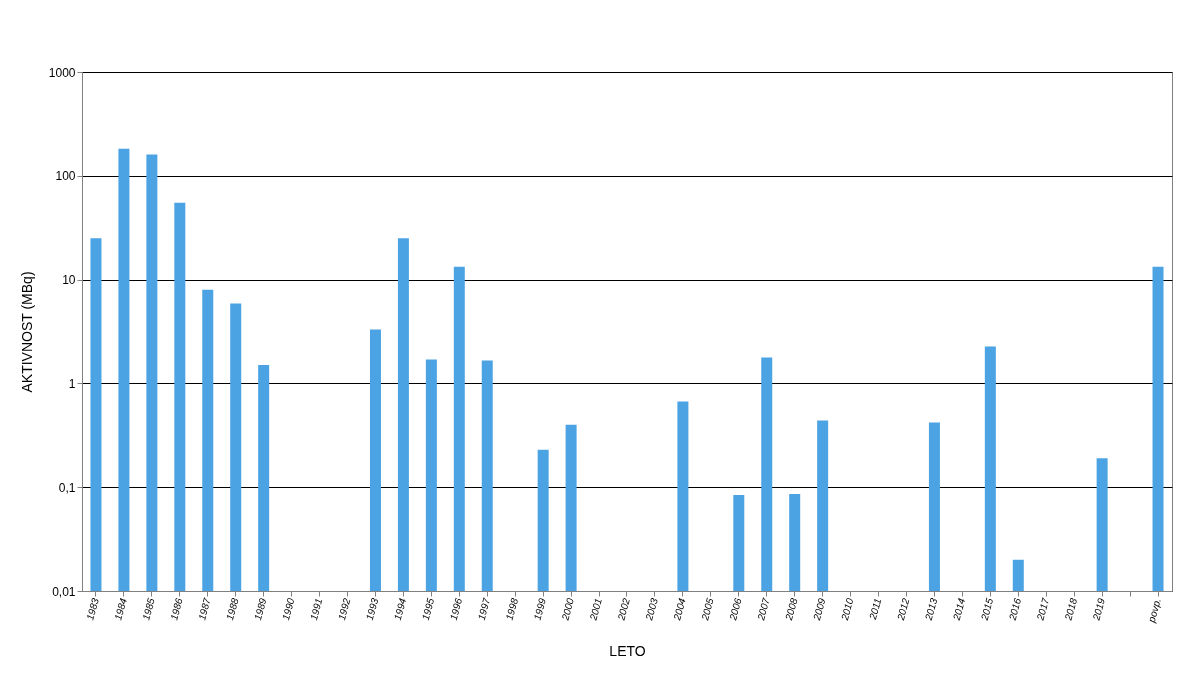 This screenshot has width=1200, height=680. Describe the element at coordinates (819, 609) in the screenshot. I see `x-tick-label: 2009` at that location.